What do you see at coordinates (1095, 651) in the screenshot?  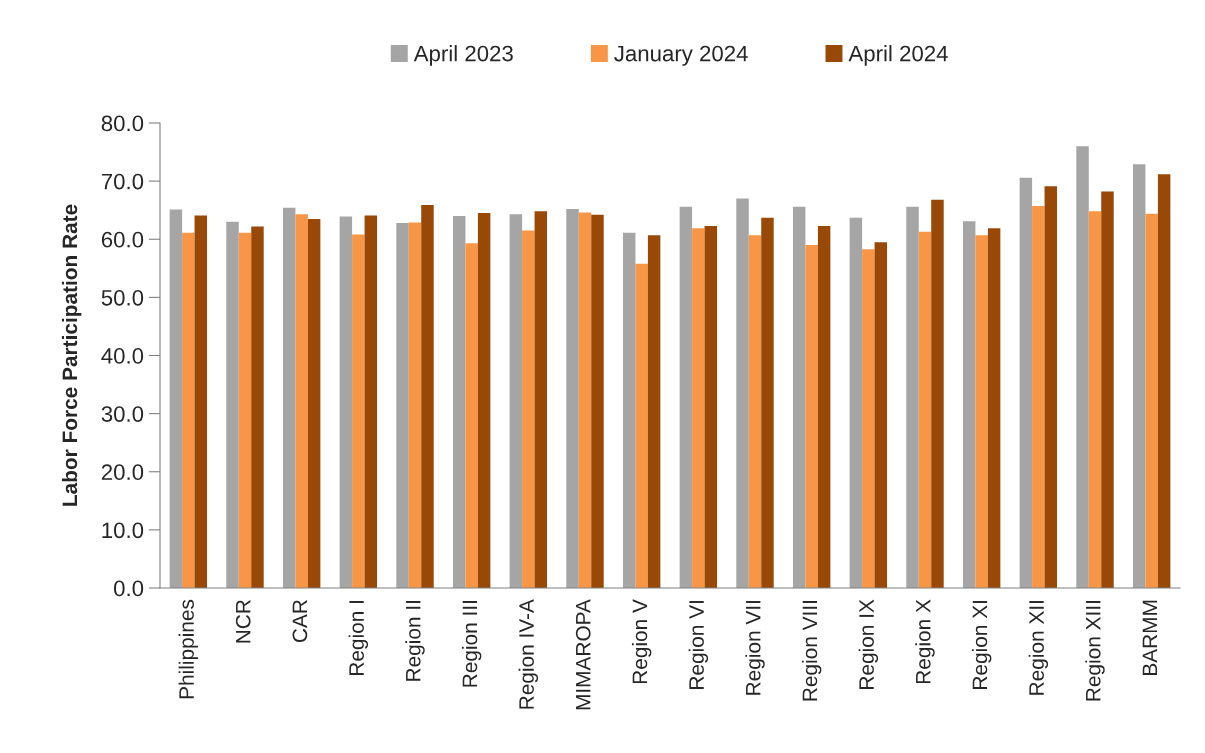 I see `x-tick-label: Region XIII` at bounding box center [1095, 651].